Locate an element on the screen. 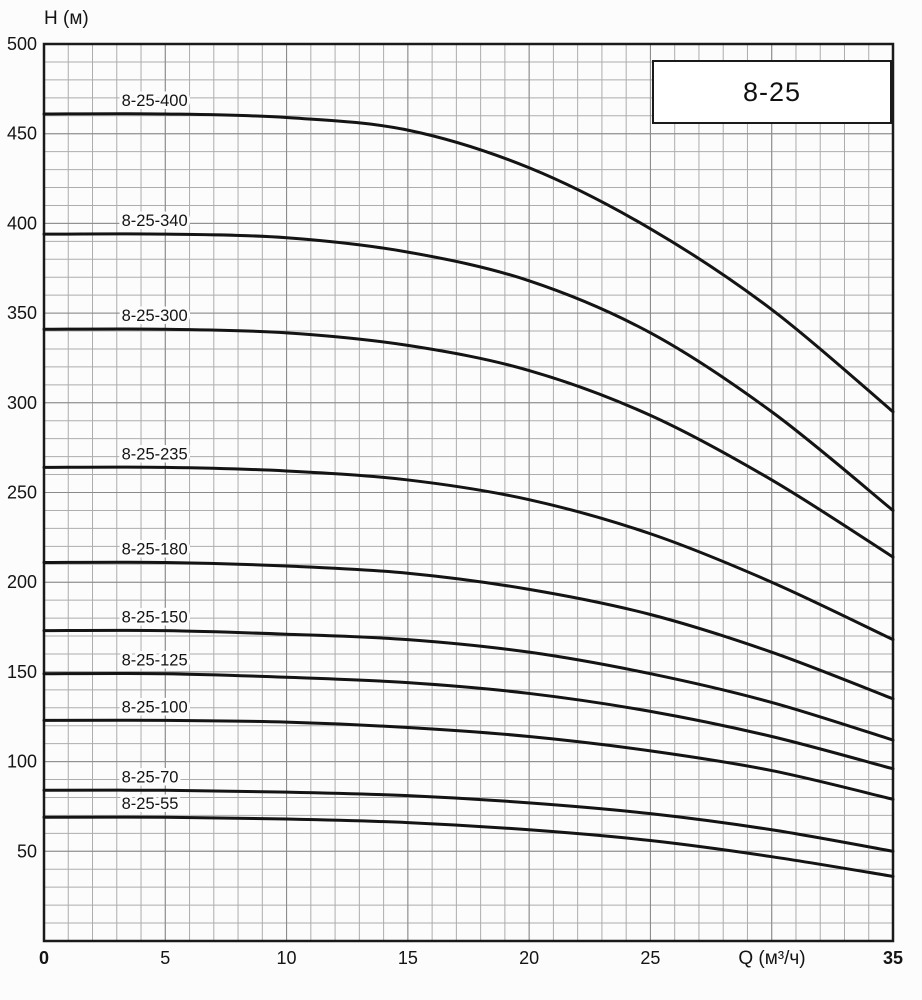  curve-label-8-25-400: 8-25-400 is located at coordinates (155, 101).